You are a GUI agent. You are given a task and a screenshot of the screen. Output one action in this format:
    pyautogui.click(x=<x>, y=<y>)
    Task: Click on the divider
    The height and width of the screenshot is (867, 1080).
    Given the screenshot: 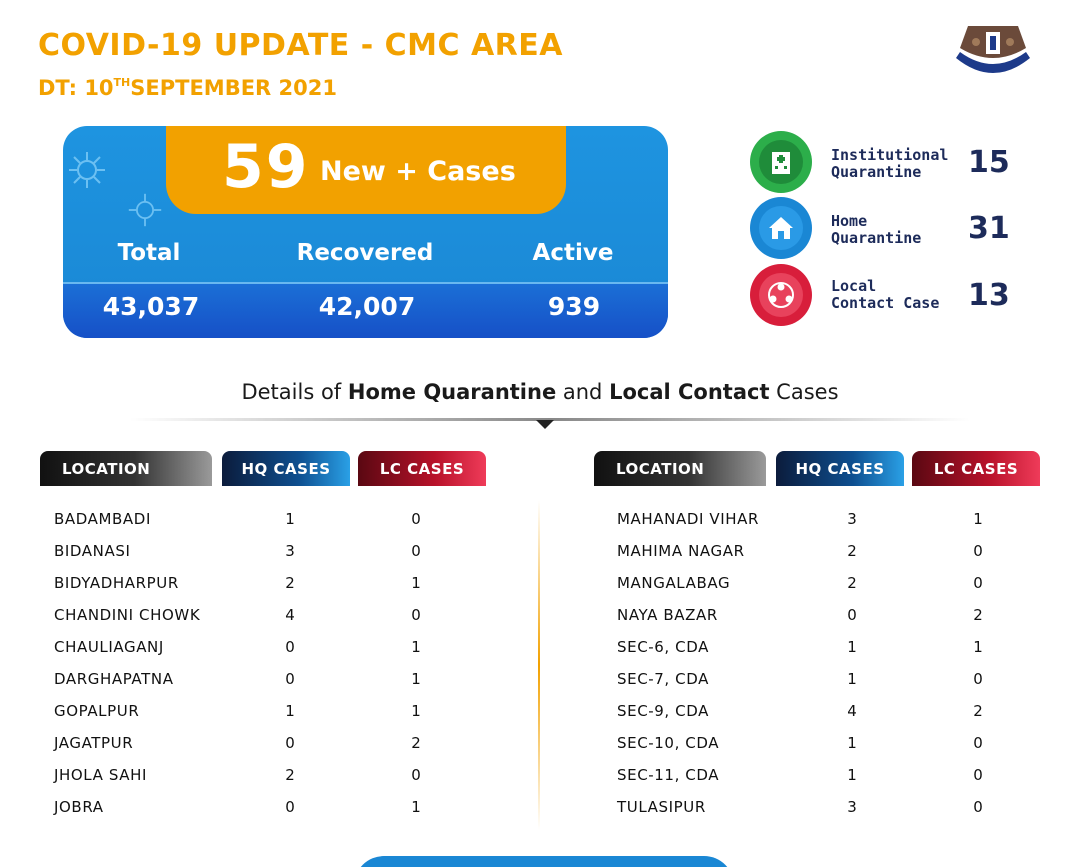 What is the action you would take?
    pyautogui.click(x=550, y=419)
    